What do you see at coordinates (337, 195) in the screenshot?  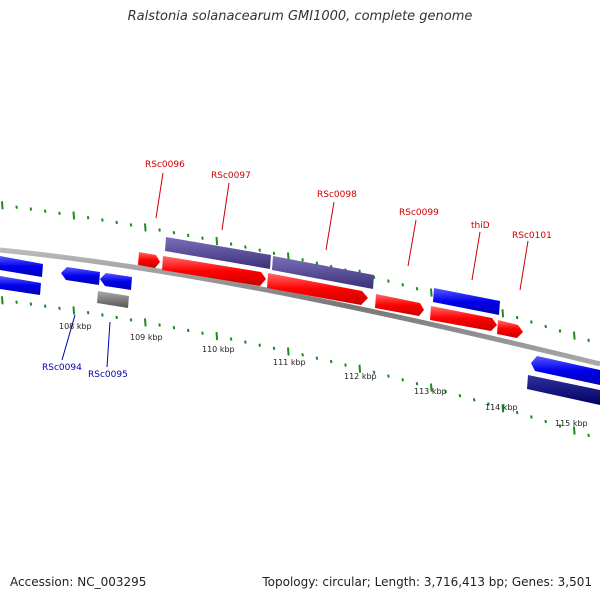 I see `gene-label: RSc0098` at bounding box center [337, 195].